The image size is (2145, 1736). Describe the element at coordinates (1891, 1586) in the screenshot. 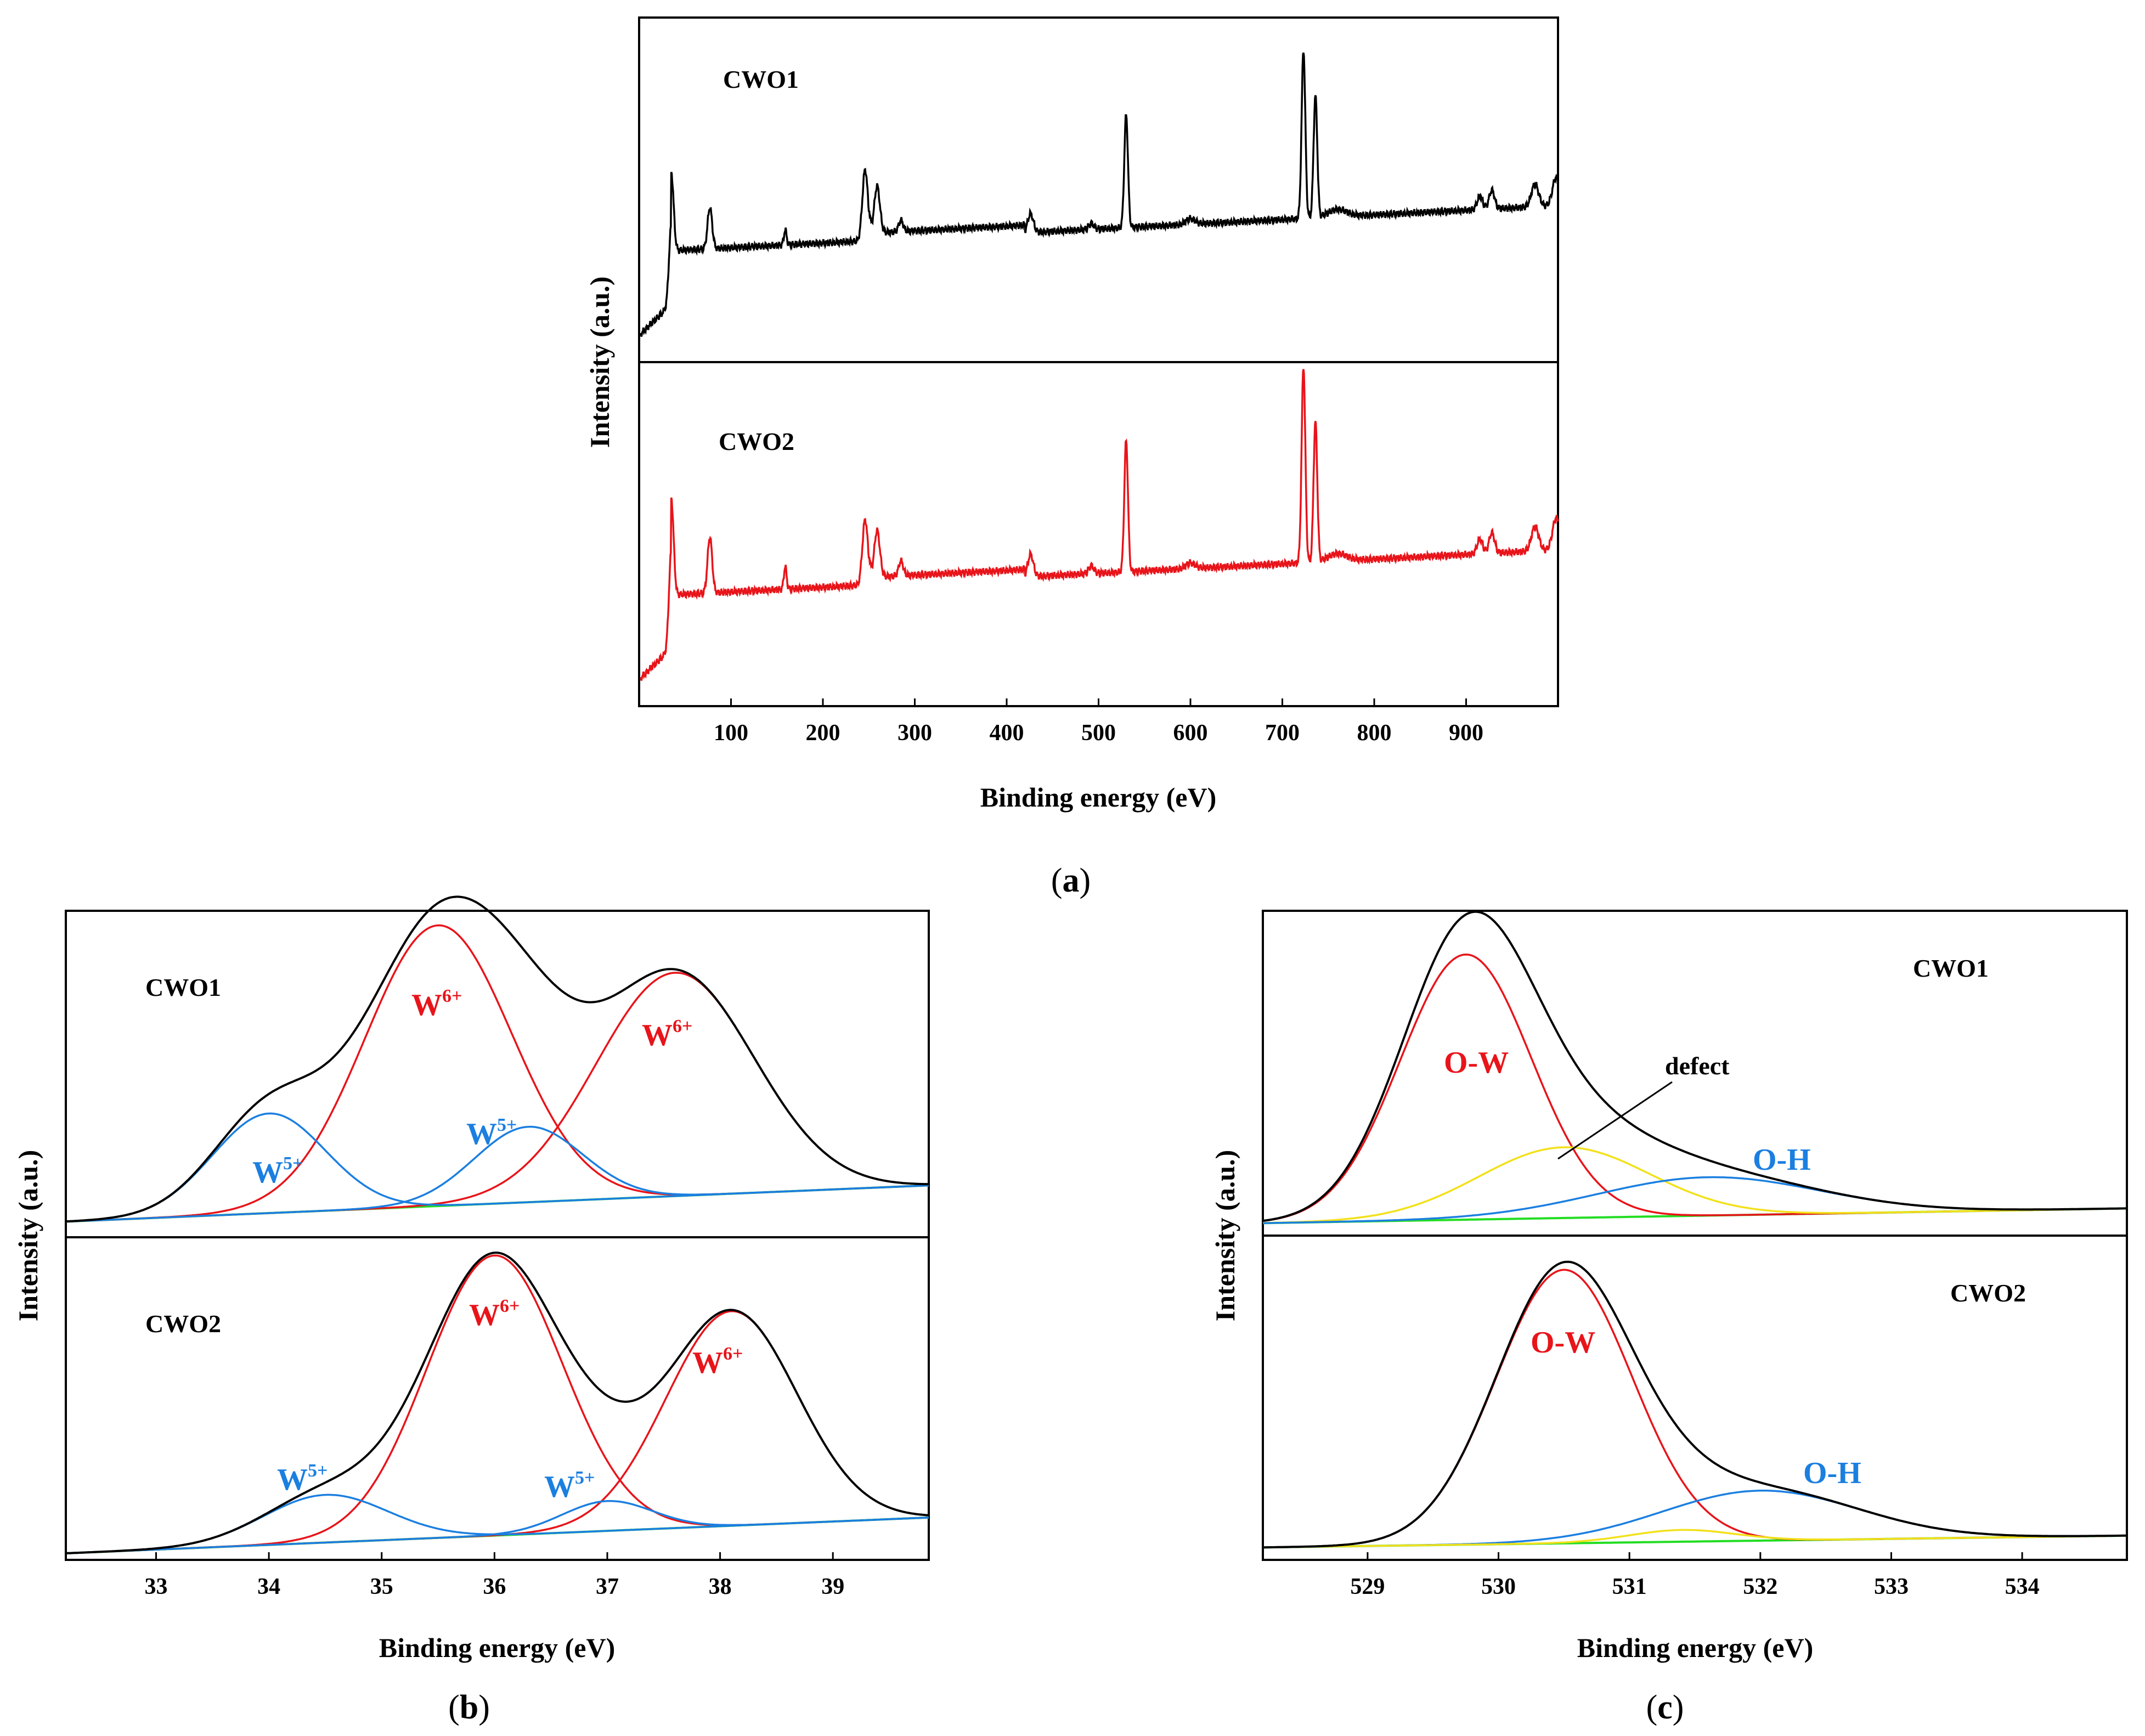

I see `x-tick-label: 533` at that location.